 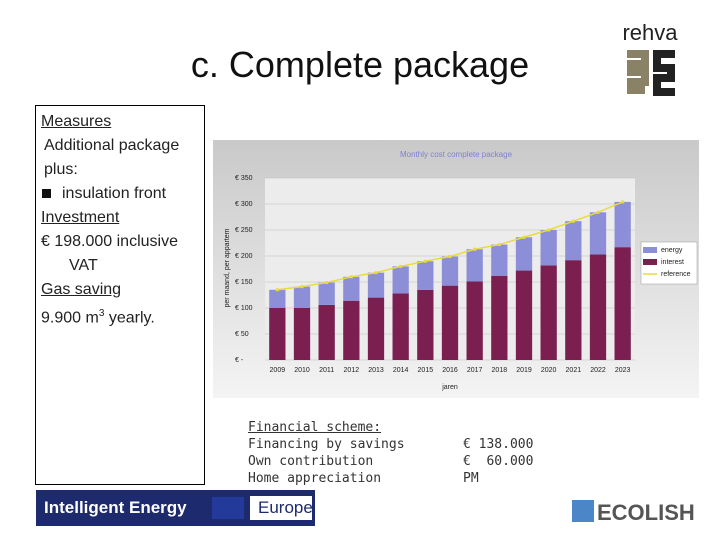 What do you see at coordinates (175, 508) in the screenshot?
I see `banner: Intelligent Energy Europe` at bounding box center [175, 508].